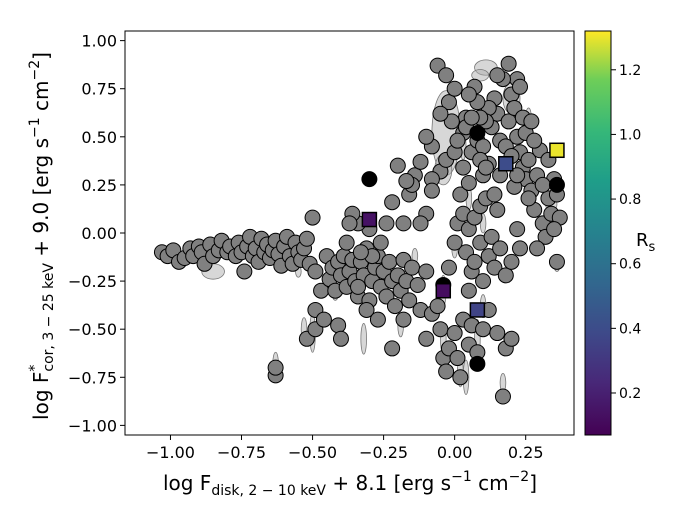 This screenshot has width=681, height=511. Describe the element at coordinates (345, 448) in the screenshot. I see `x-axis-ticks: −1.00 −0.75 −0.50 −0.25 0.00 0.25` at that location.